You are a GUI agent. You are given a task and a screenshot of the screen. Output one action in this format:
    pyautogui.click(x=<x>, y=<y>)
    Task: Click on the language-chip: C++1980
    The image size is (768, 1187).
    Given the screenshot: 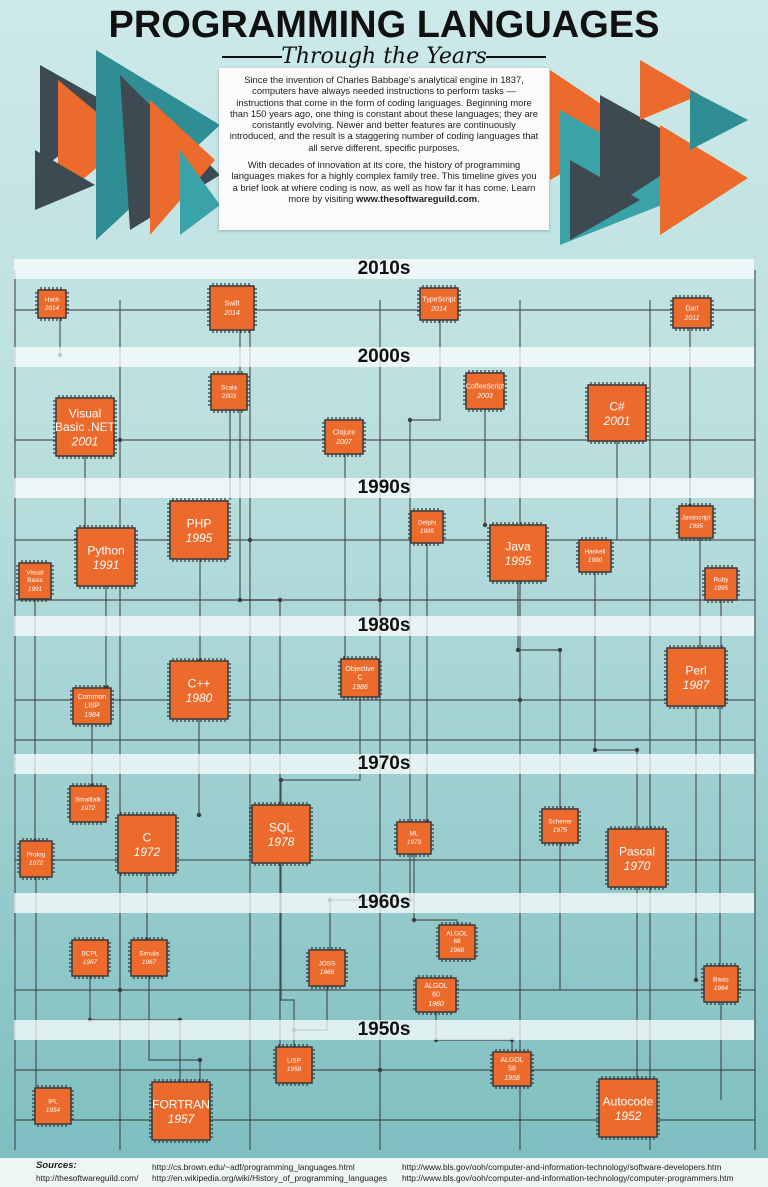 What is the action you would take?
    pyautogui.click(x=199, y=690)
    